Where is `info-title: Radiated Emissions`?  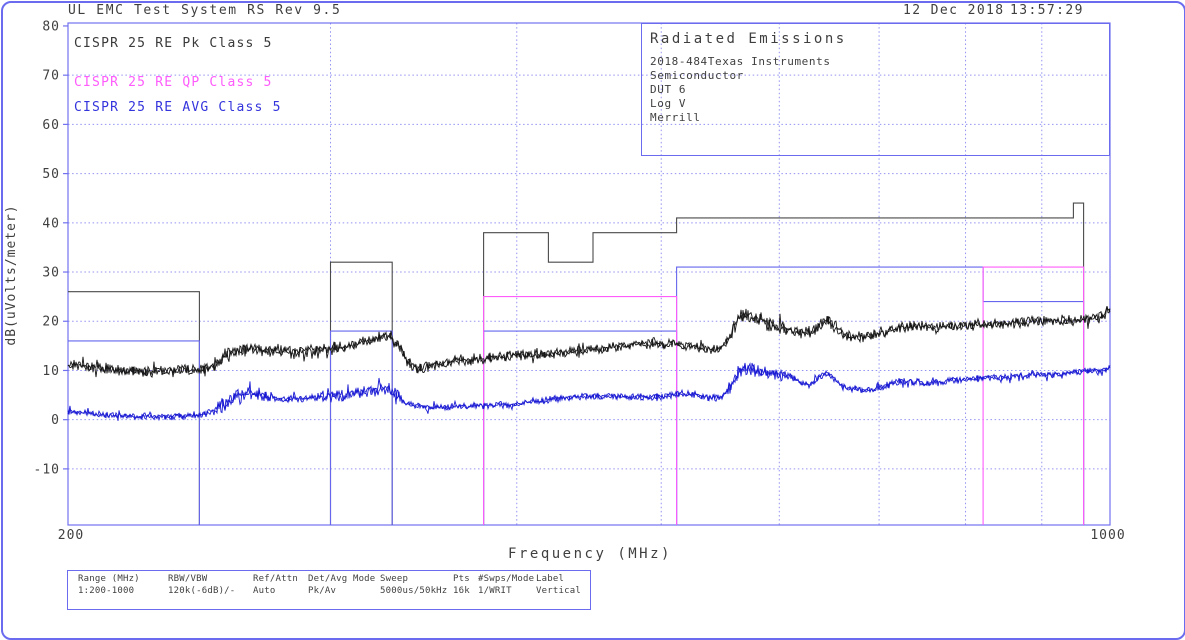 info-title: Radiated Emissions is located at coordinates (748, 39).